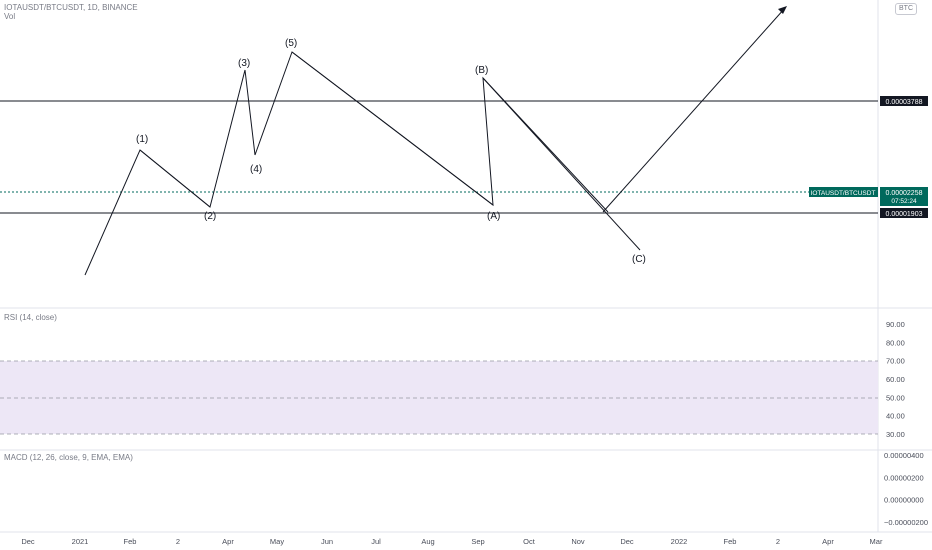  What do you see at coordinates (427, 541) in the screenshot?
I see `time-tick-label: Aug` at bounding box center [427, 541].